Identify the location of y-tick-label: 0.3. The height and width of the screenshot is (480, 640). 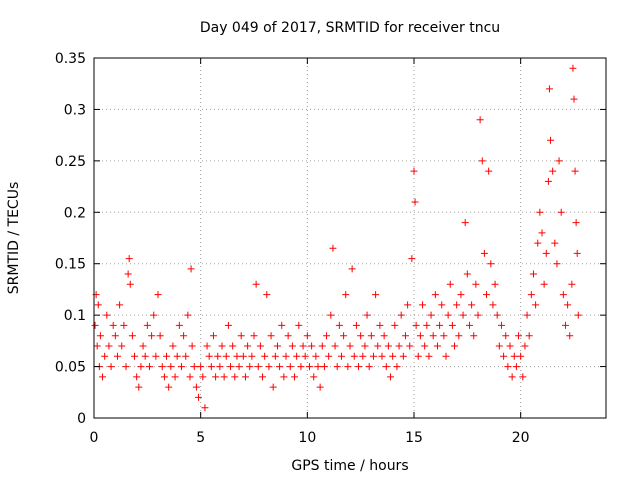
(75, 110).